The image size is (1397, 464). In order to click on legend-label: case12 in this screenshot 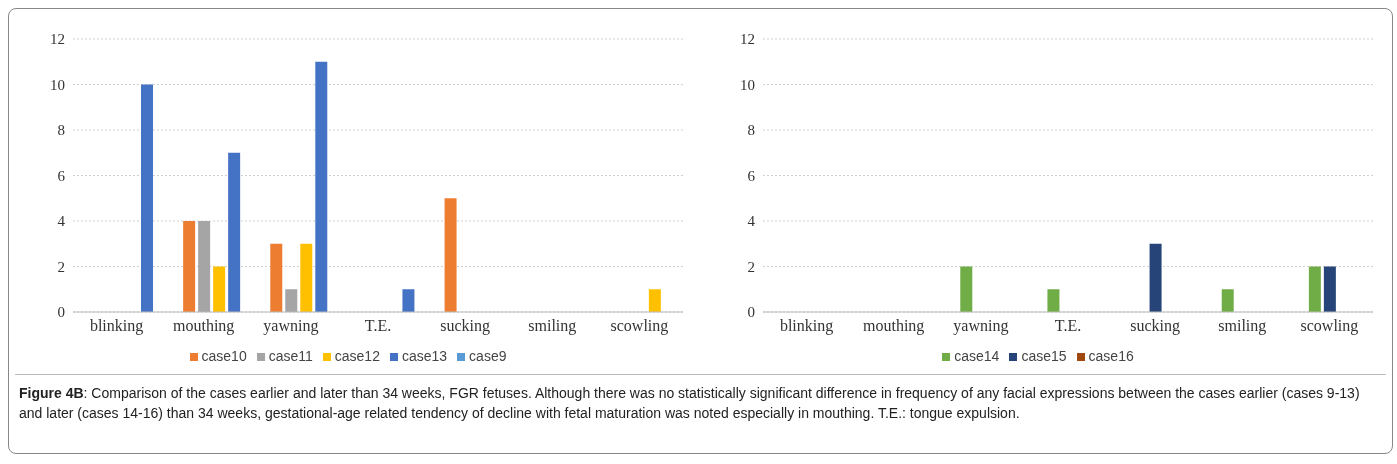, I will do `click(357, 356)`.